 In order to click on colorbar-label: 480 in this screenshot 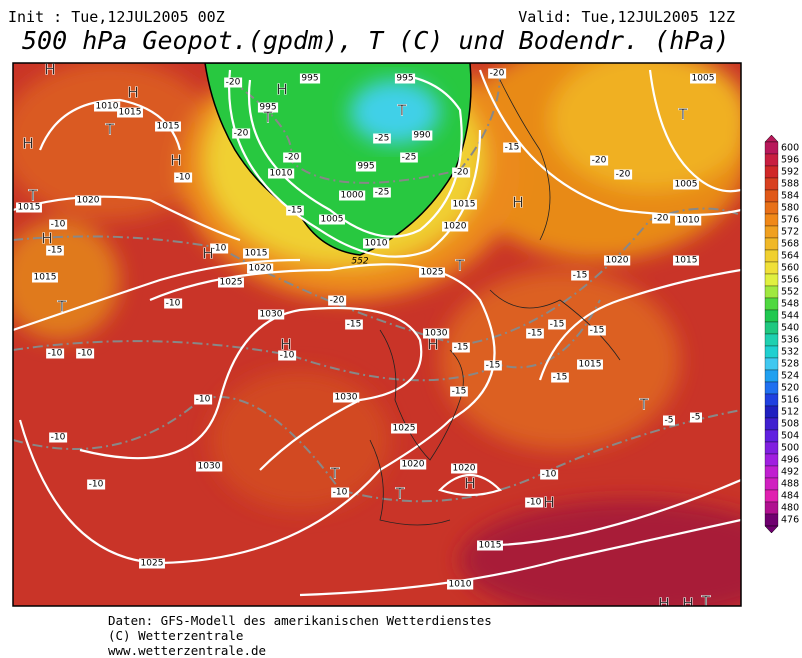, I will do `click(790, 508)`.